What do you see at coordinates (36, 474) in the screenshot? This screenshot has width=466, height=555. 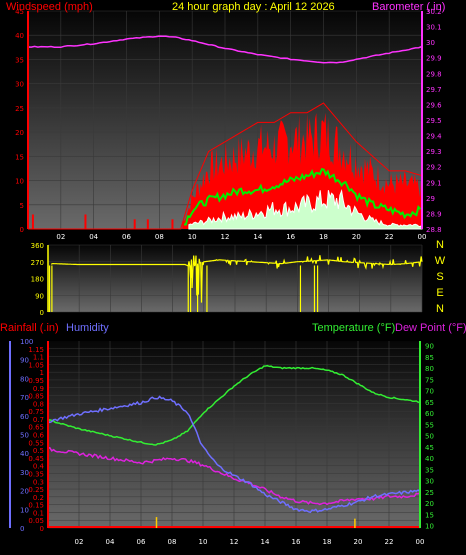 I see `rain-tick: 0.35` at bounding box center [36, 474].